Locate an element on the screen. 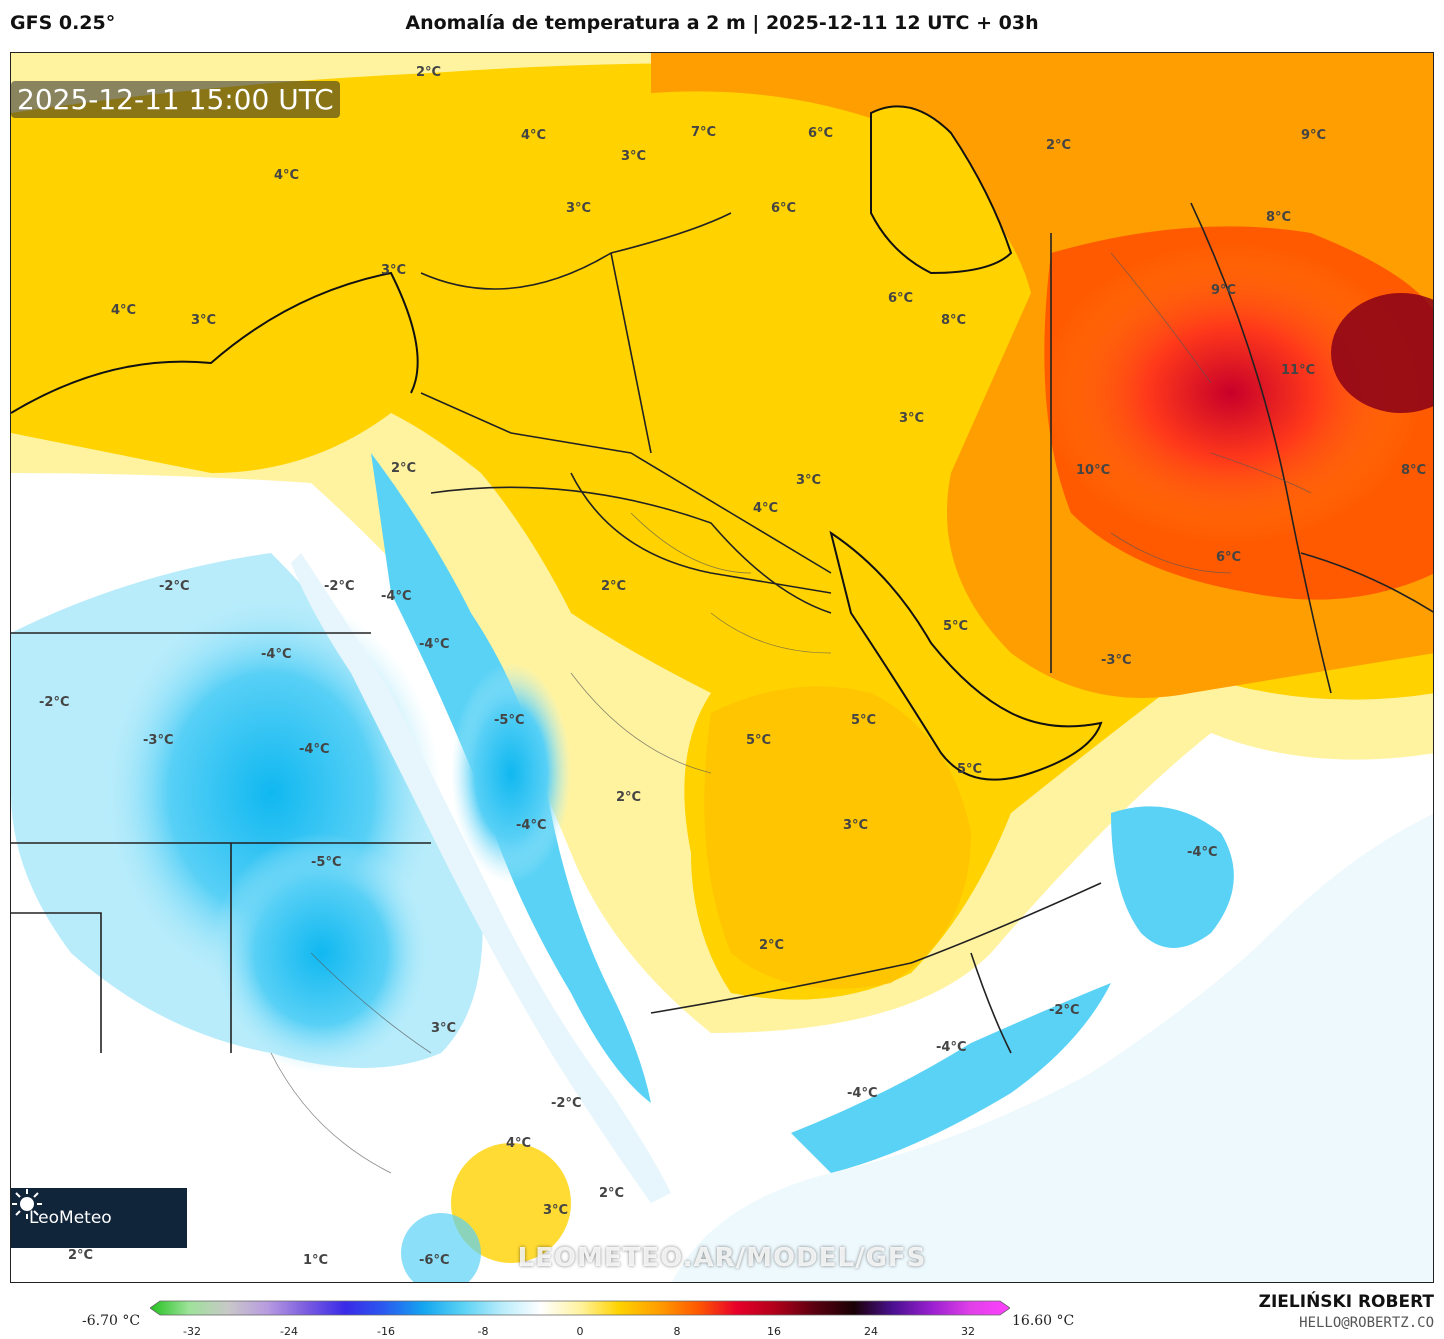 The width and height of the screenshot is (1444, 1339). author-email: HELLO@ROBERTZ.CO is located at coordinates (1366, 1323).